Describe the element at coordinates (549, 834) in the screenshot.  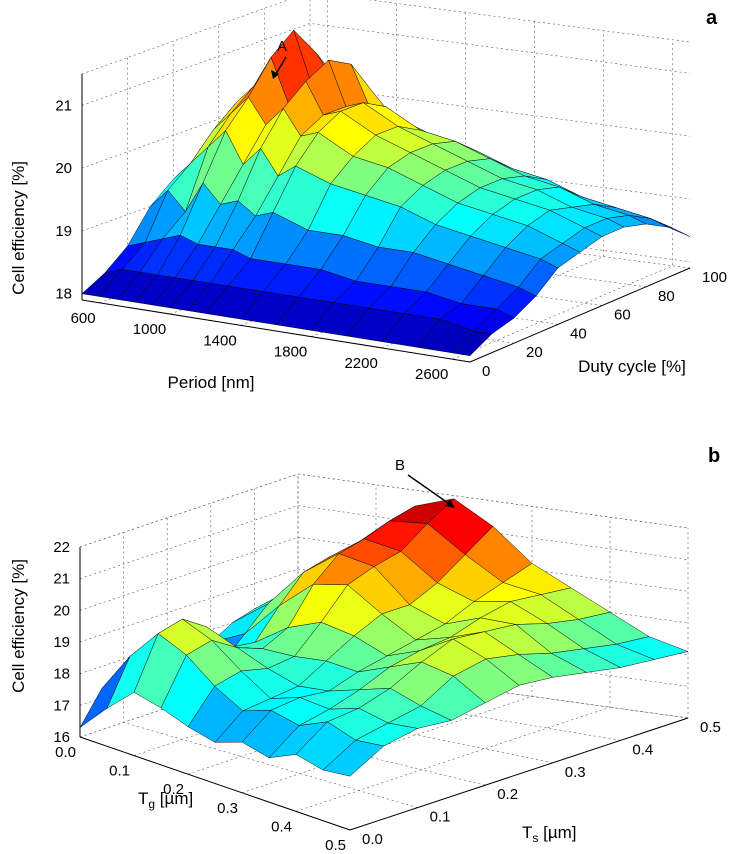
I see `x-axis-label-b: Ts [µm]` at that location.